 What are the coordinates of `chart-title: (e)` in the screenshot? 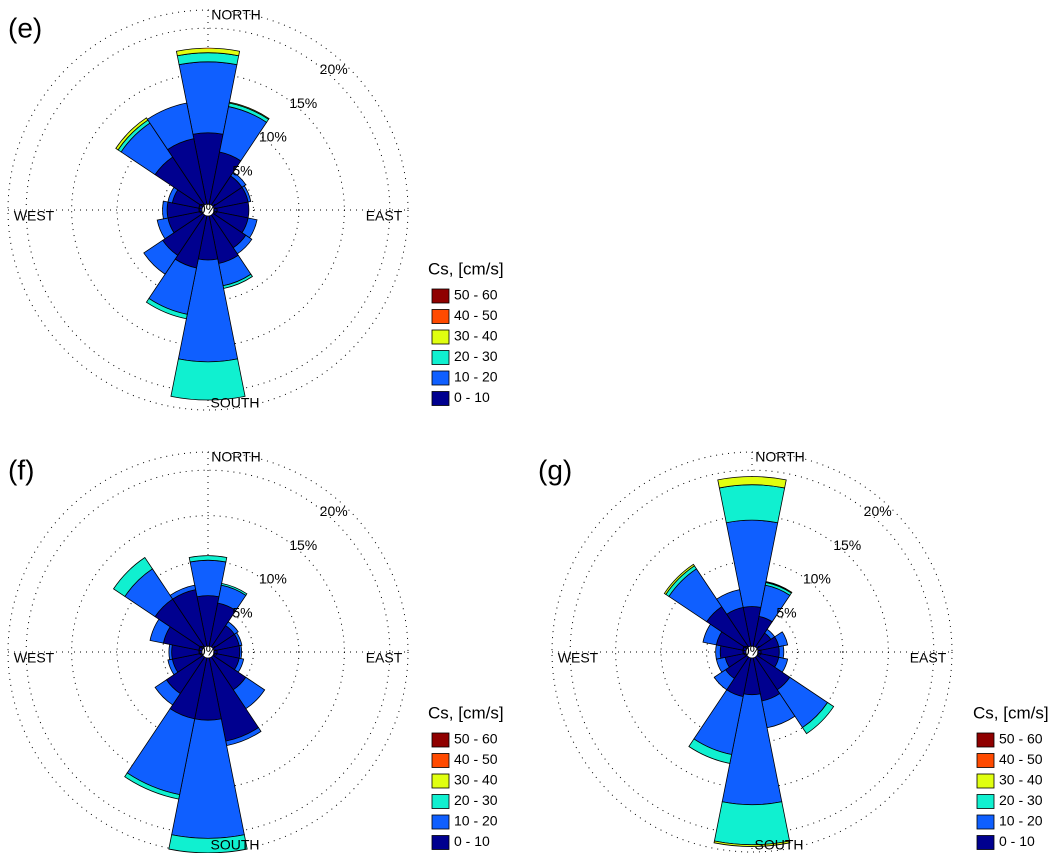 It's located at (25, 27).